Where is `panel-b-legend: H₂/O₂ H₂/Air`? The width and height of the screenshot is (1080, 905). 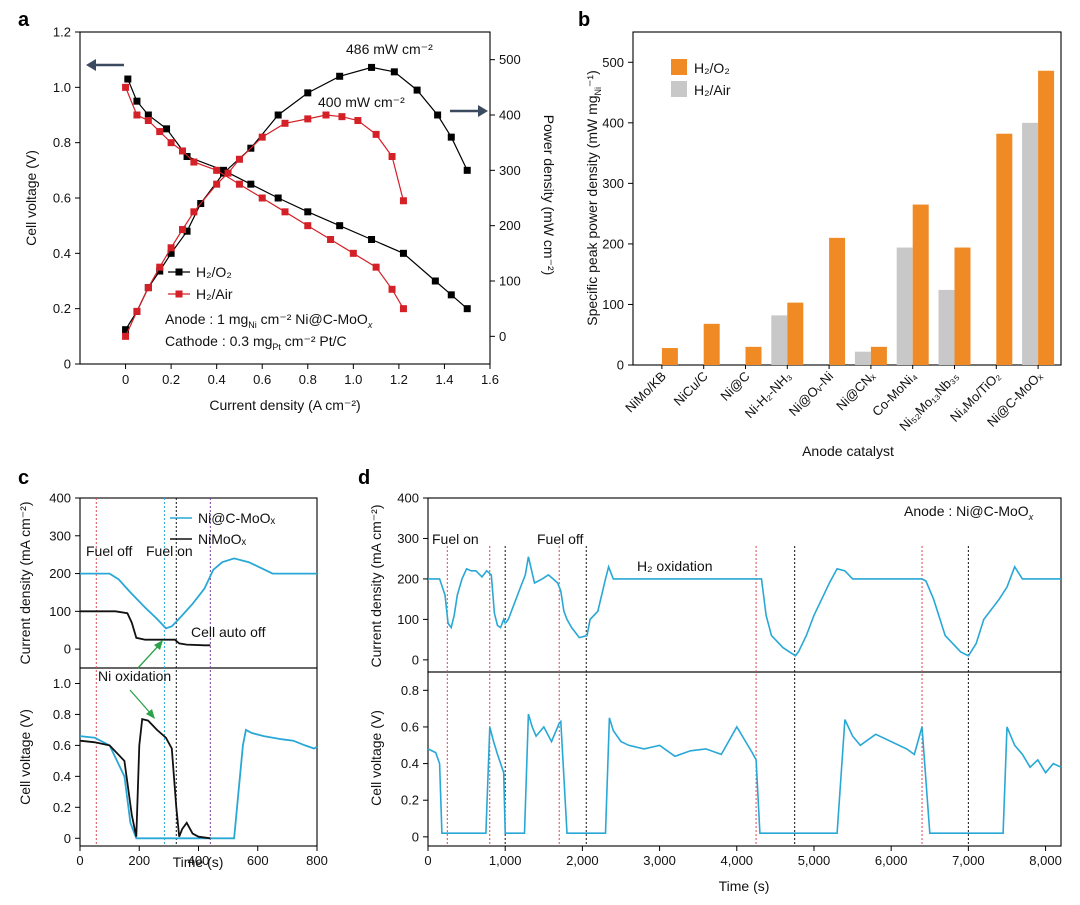
panel-b-legend: H₂/O₂ H₂/Air is located at coordinates (701, 78).